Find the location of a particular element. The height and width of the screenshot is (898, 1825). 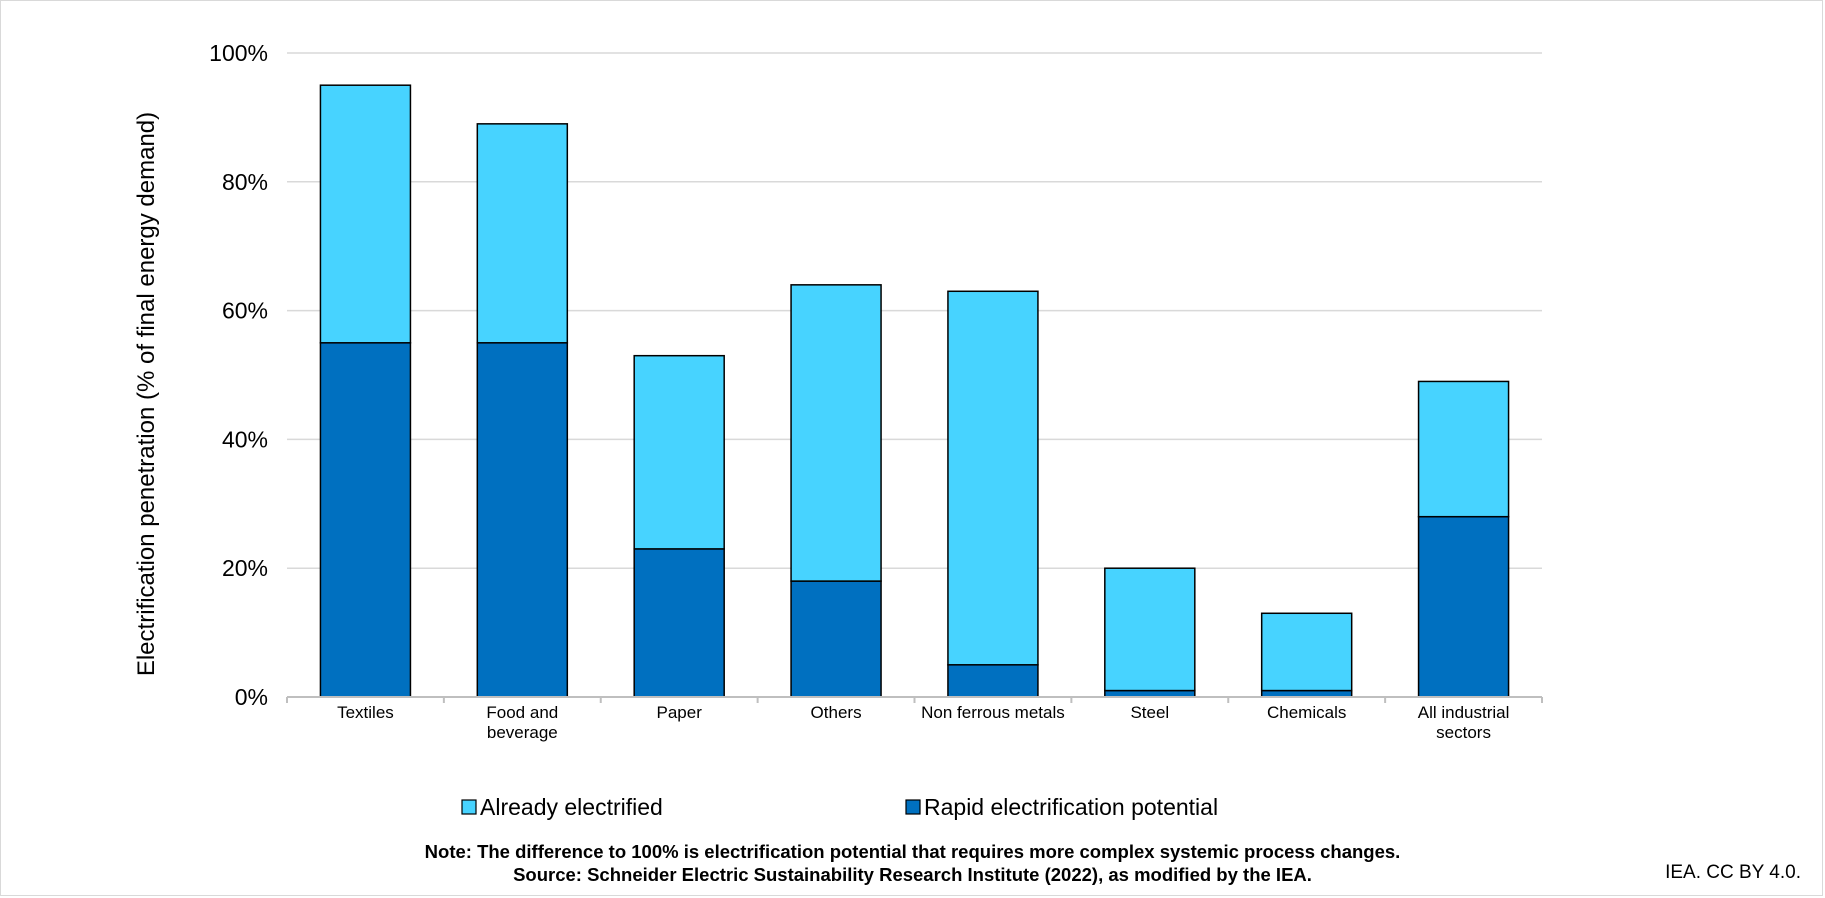

y-tick-label: 100% is located at coordinates (238, 53).